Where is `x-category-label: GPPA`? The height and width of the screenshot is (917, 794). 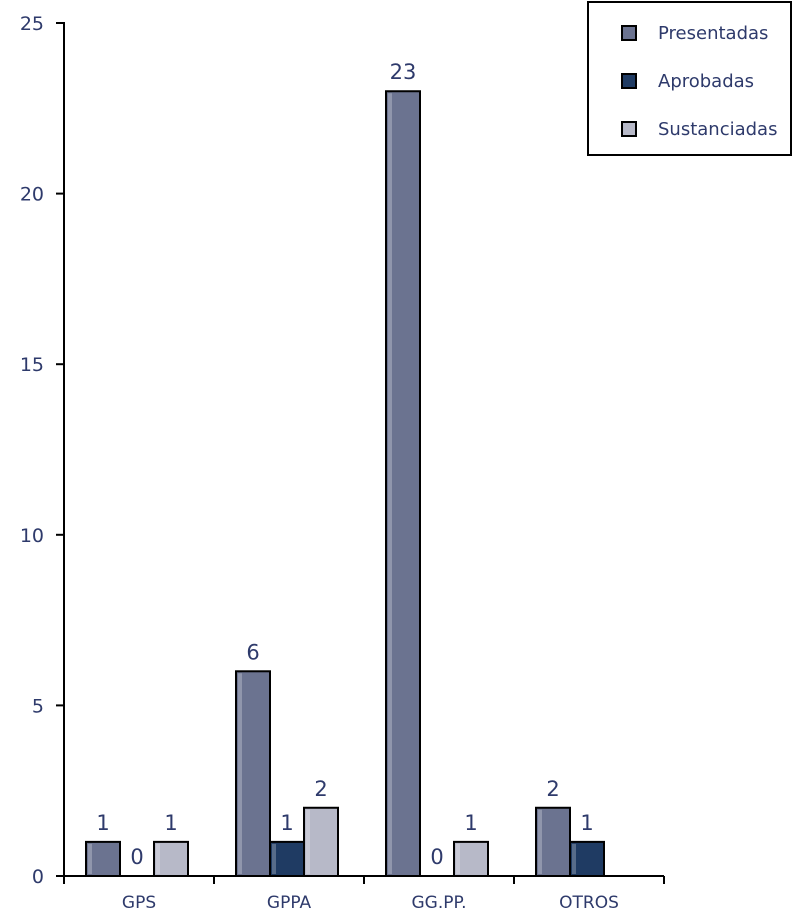
x-category-label: GPPA is located at coordinates (289, 903).